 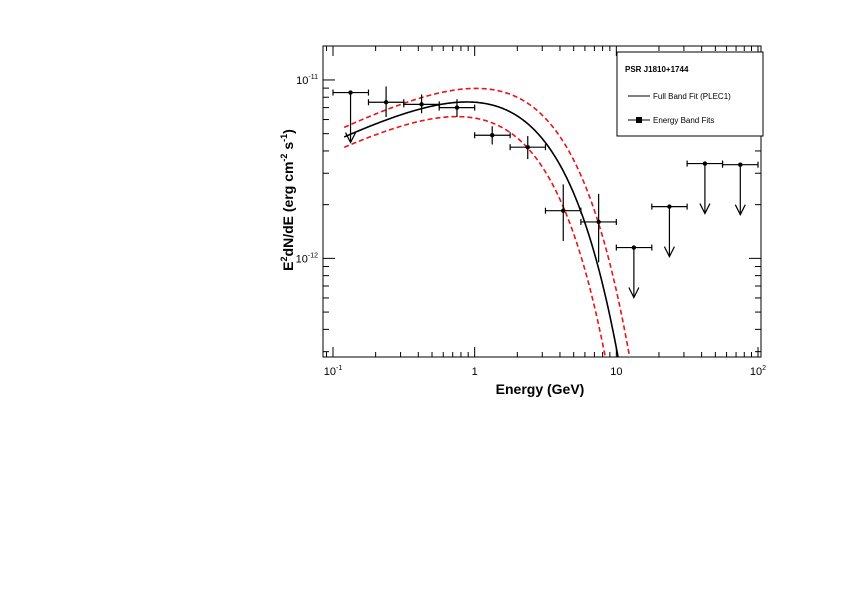 I want to click on legend-marker-data, so click(x=639, y=120).